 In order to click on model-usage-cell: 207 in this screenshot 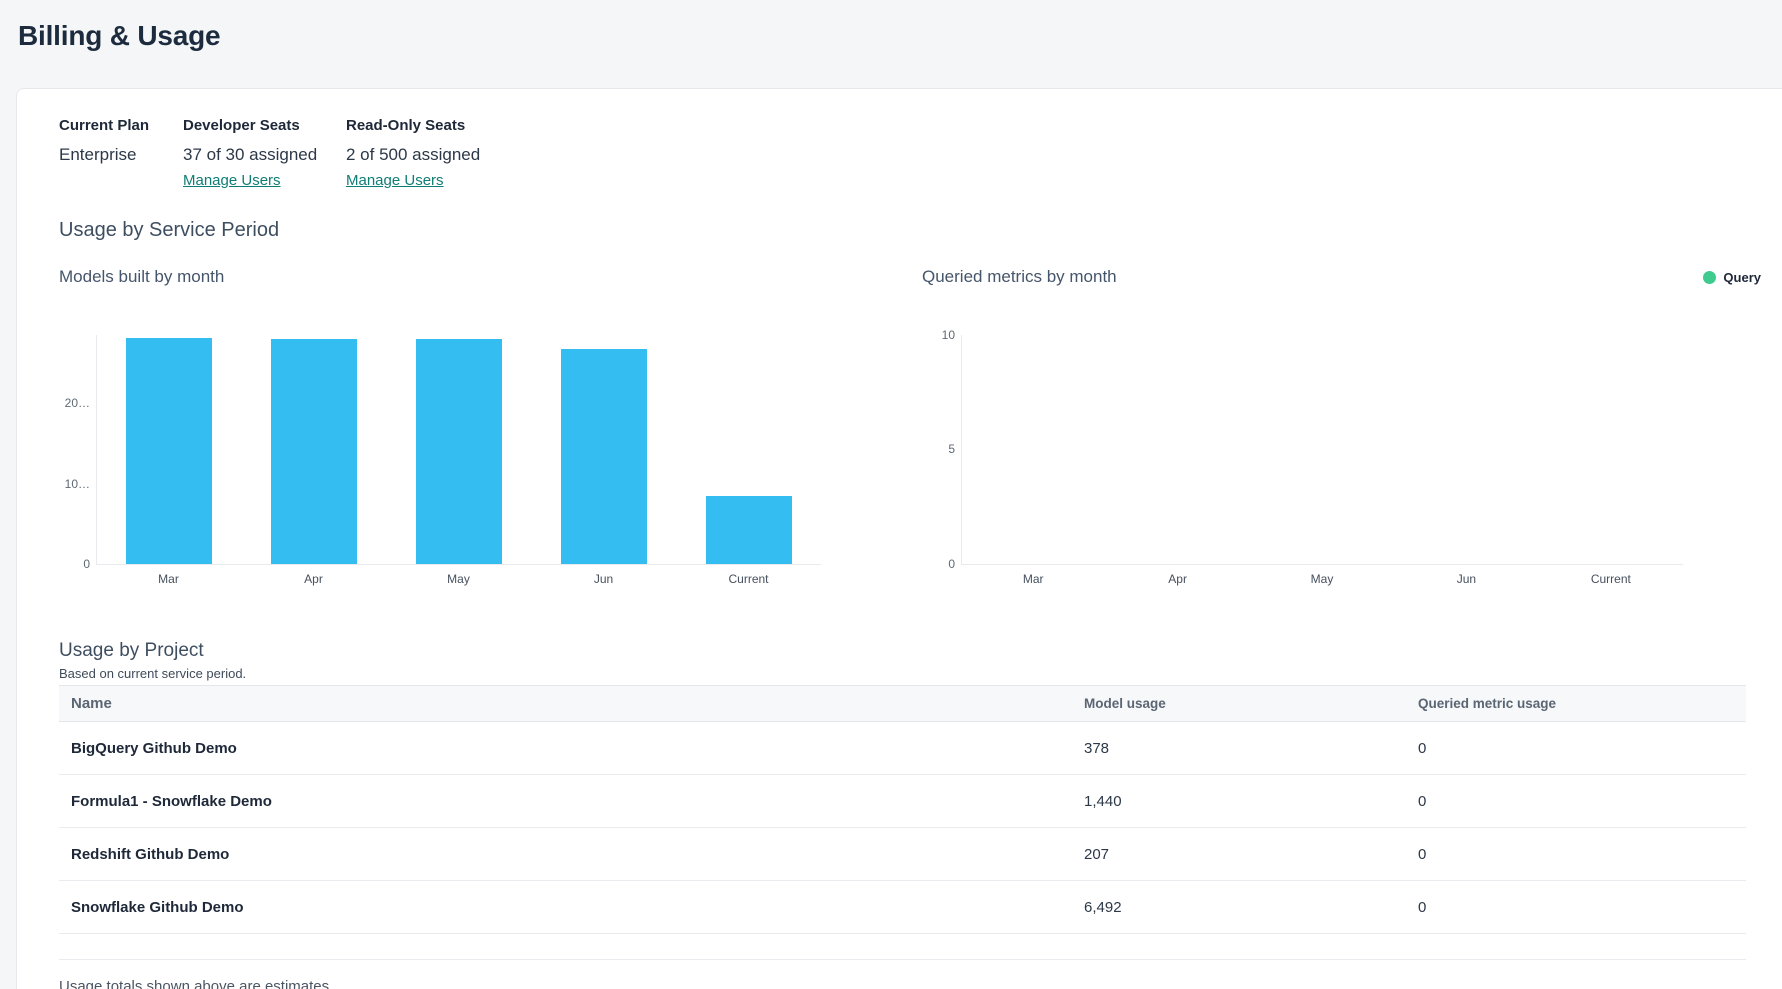, I will do `click(1097, 854)`.